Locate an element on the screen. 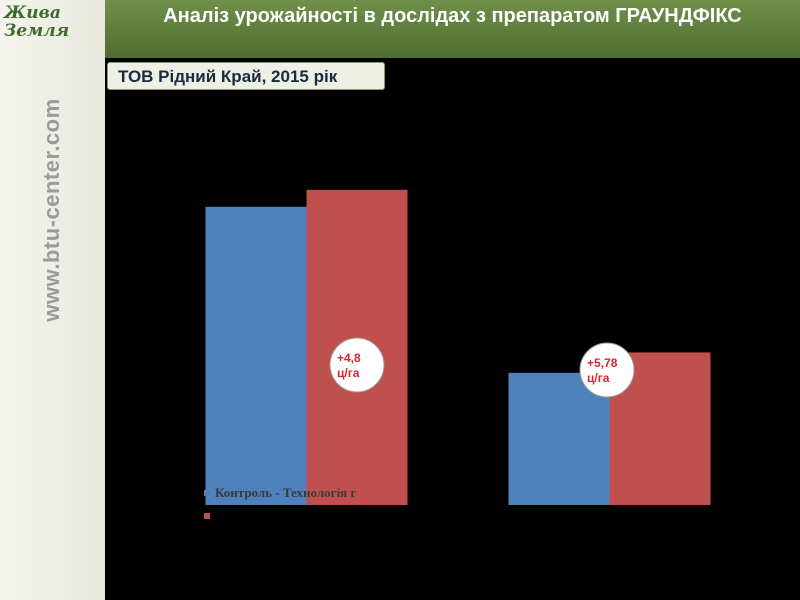  legend-label: Контроль - Технологія г is located at coordinates (285, 492).